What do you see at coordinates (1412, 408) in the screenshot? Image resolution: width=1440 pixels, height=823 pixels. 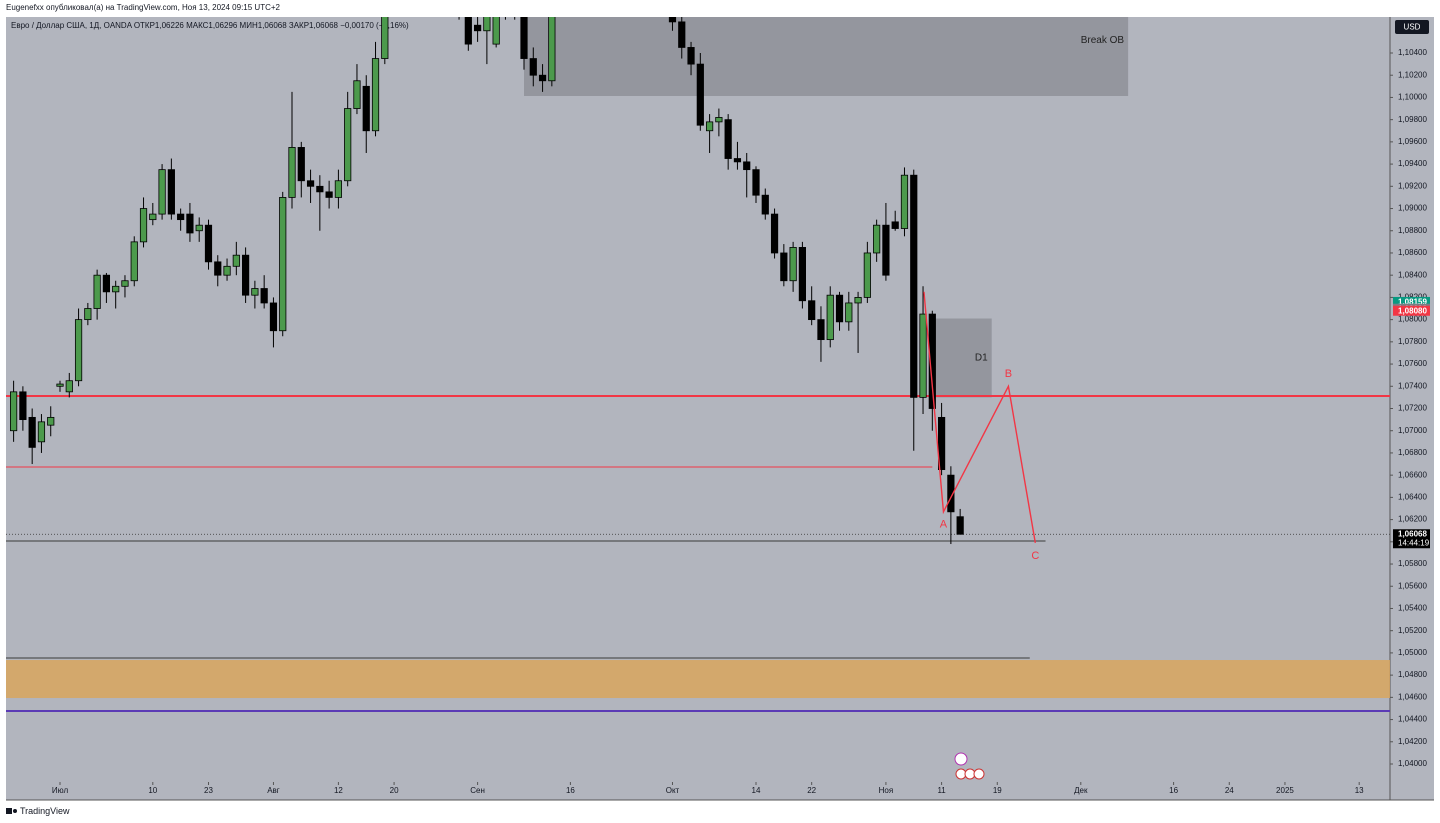 I see `y-tick-label: 1,07200` at bounding box center [1412, 408].